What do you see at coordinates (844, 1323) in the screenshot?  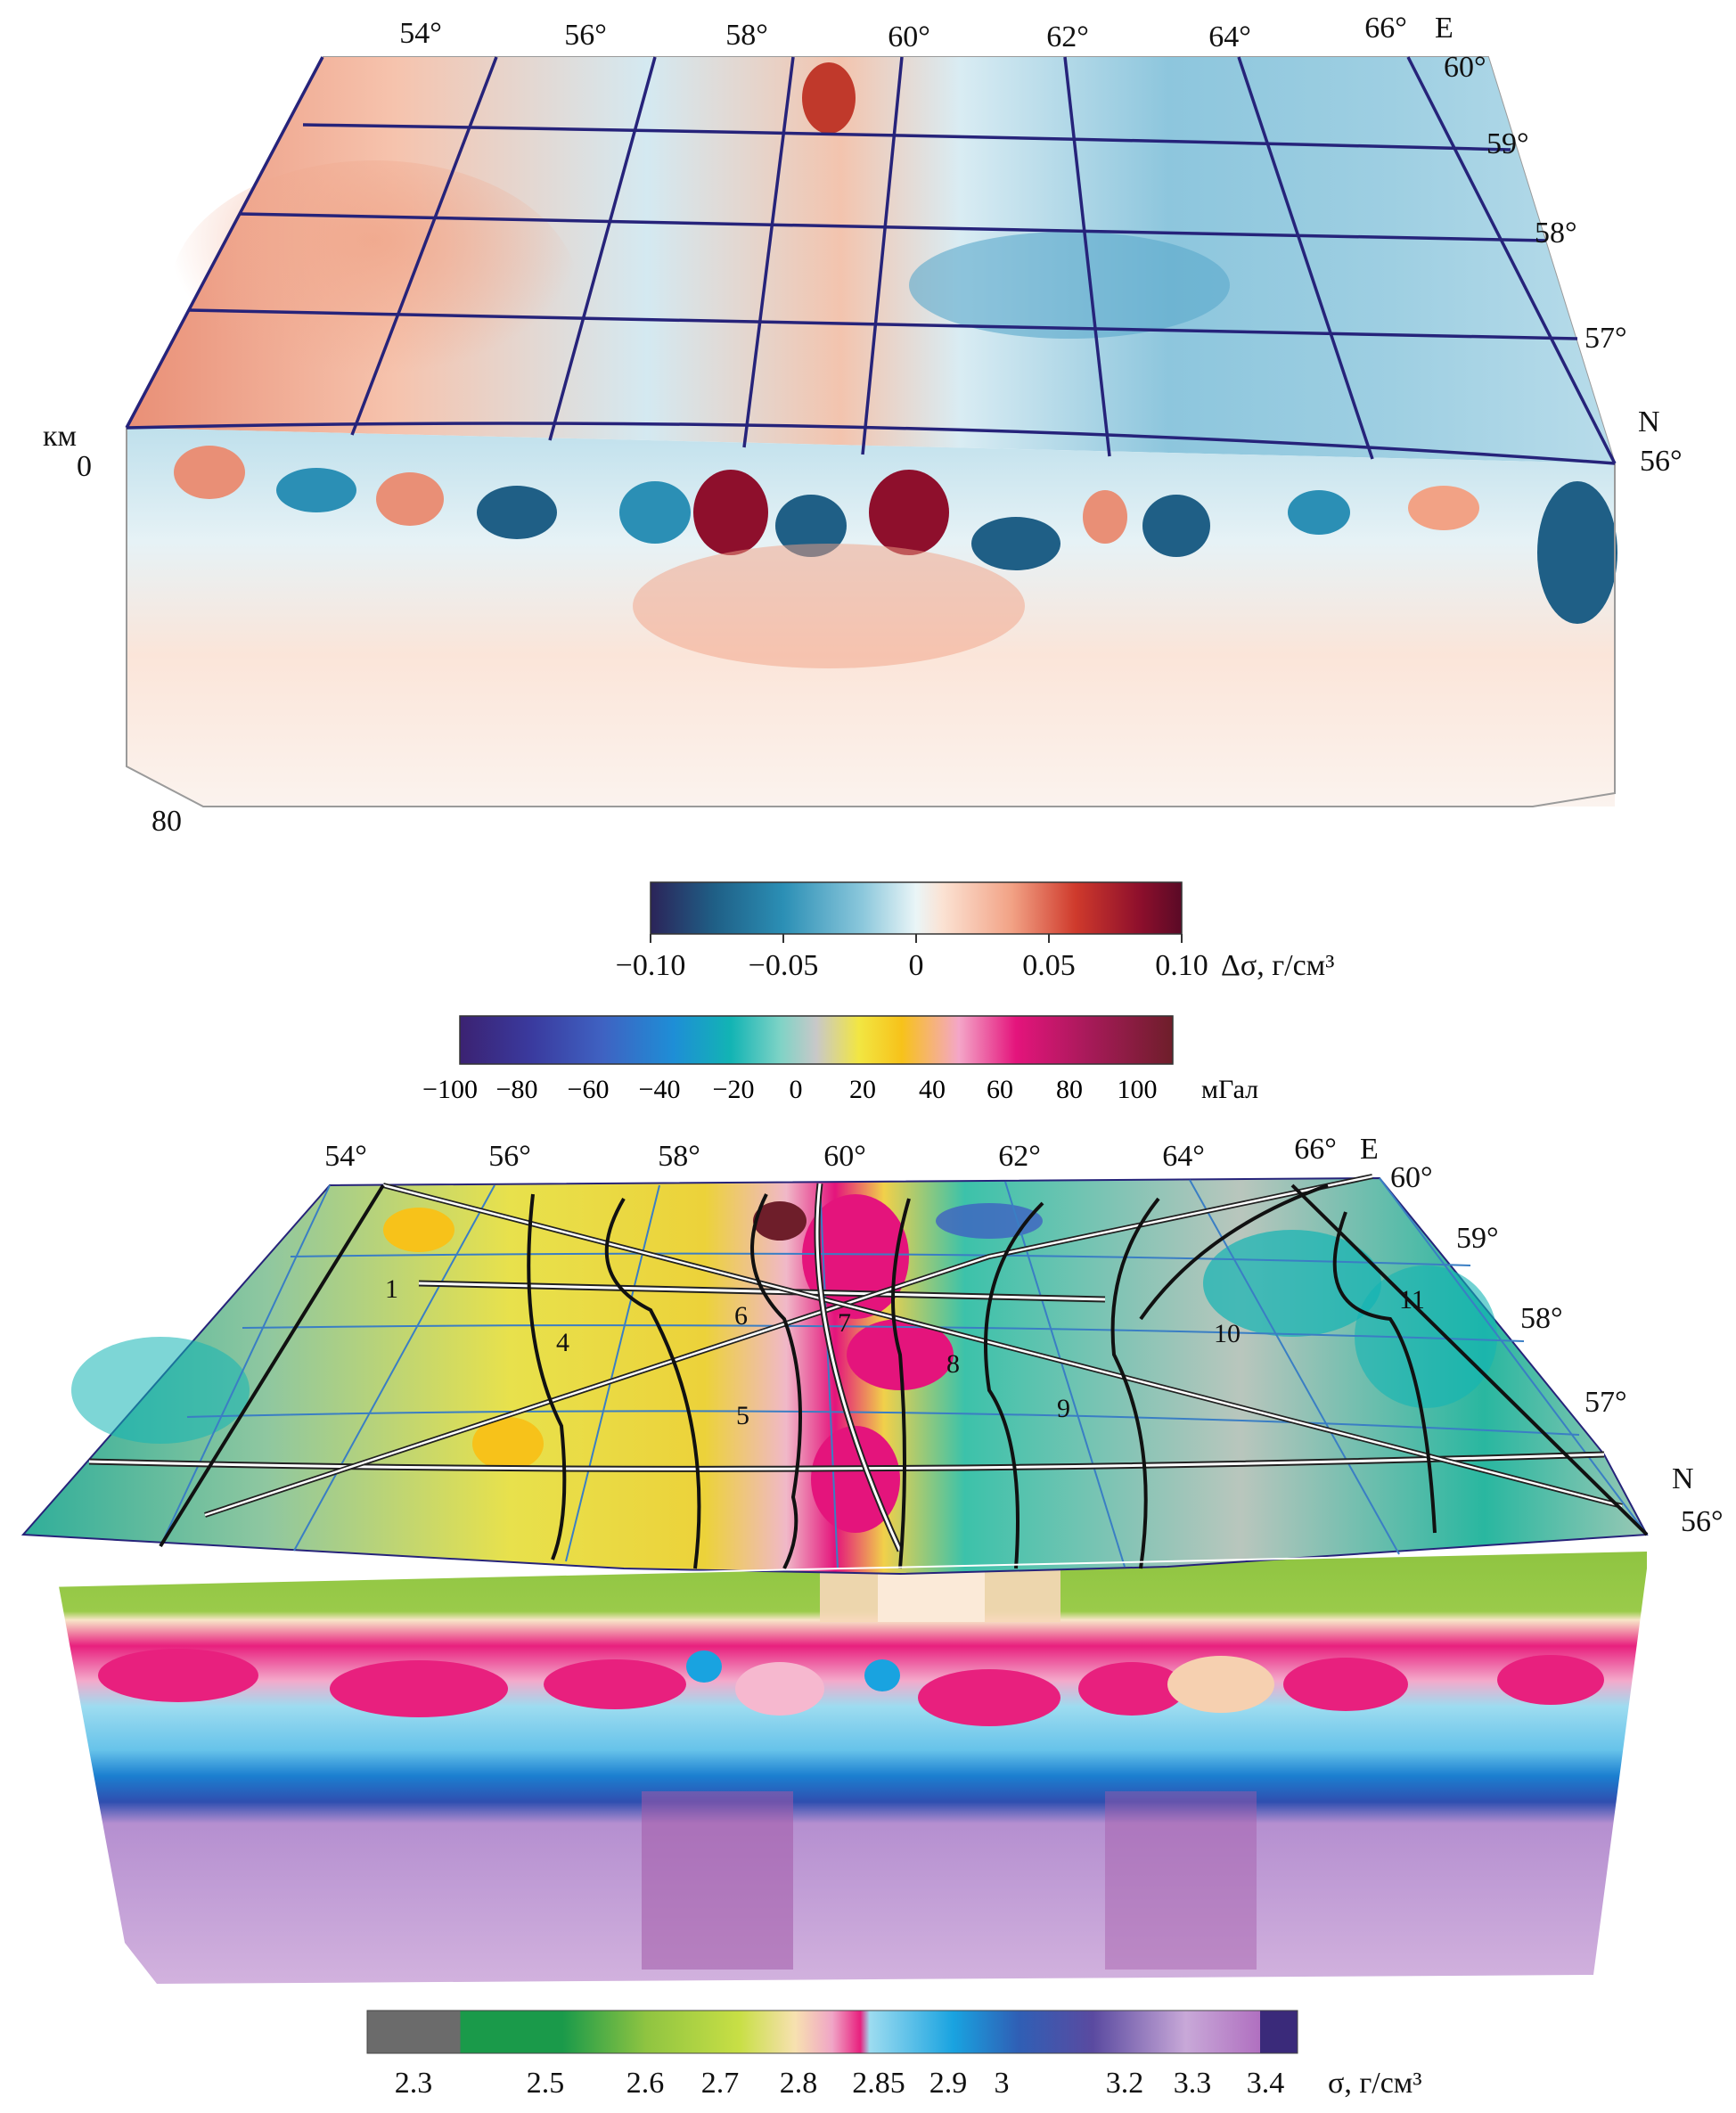 I see `zone-7: 7` at bounding box center [844, 1323].